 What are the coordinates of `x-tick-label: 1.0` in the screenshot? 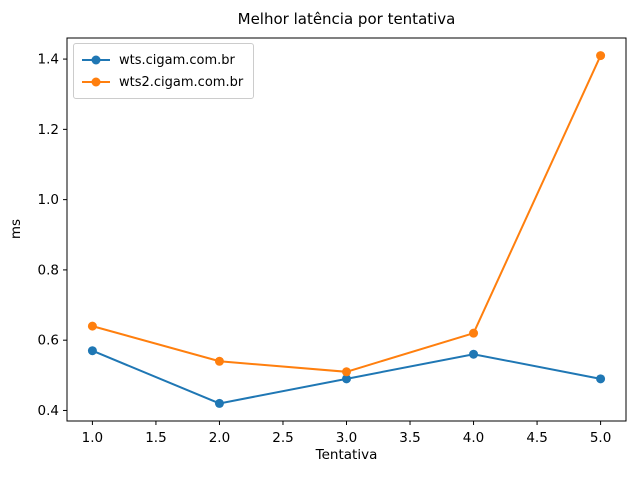 It's located at (92, 438).